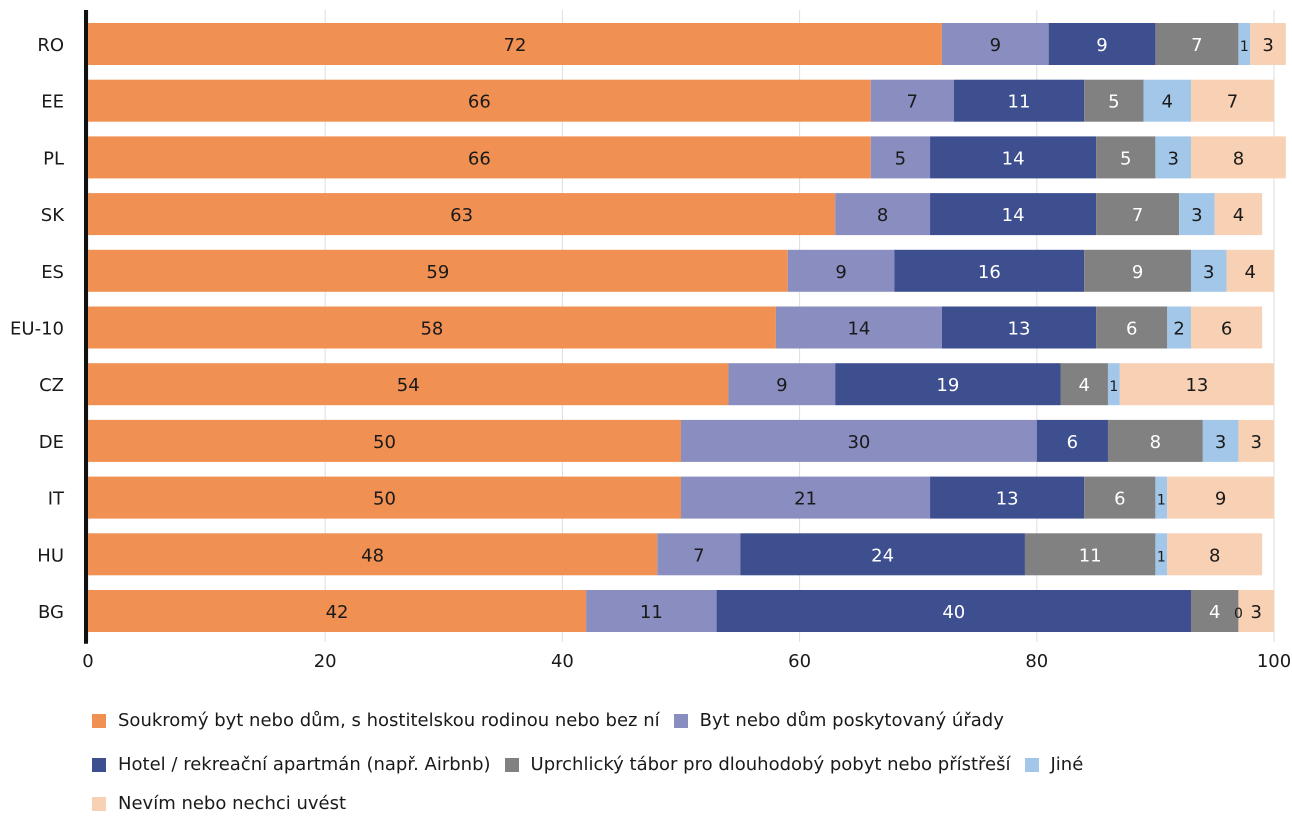 This screenshot has width=1292, height=818. Describe the element at coordinates (799, 661) in the screenshot. I see `x-tick-label: 60` at that location.